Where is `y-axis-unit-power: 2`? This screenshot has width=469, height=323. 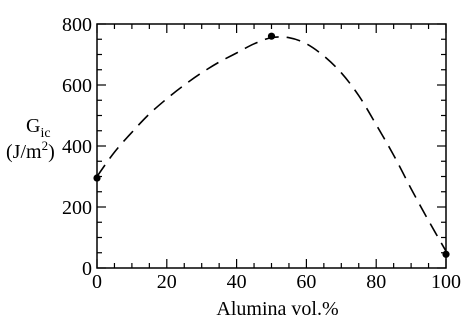
y-axis-unit-power: 2 is located at coordinates (45, 145).